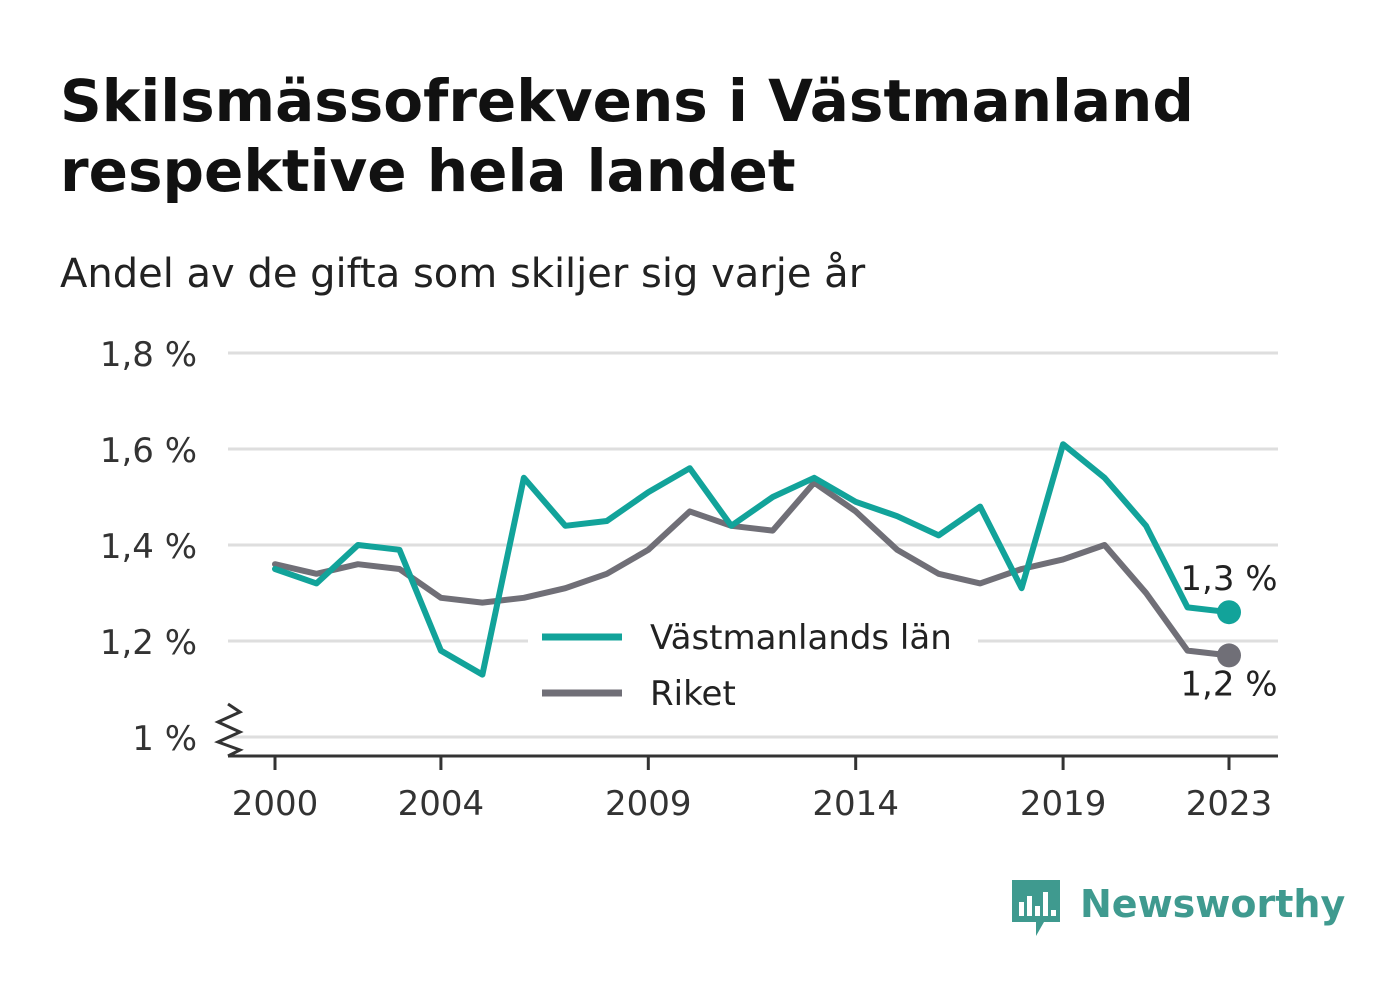 This screenshot has height=999, width=1382. I want to click on x-tick-label: 2014, so click(855, 804).